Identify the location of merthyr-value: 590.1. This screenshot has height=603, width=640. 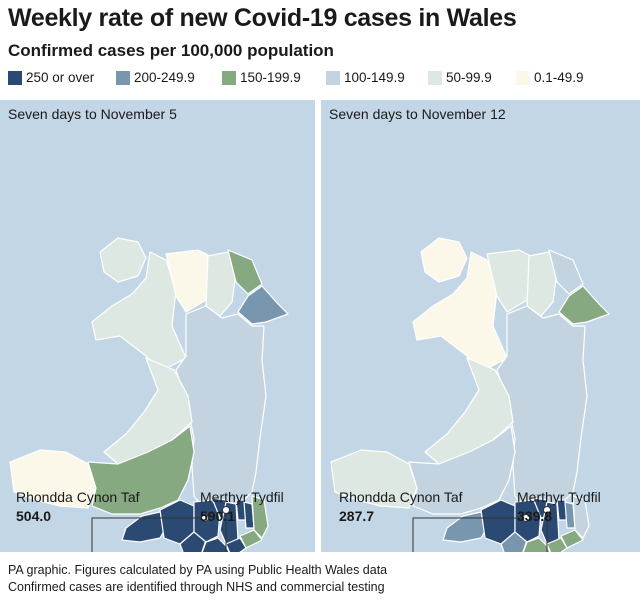
(218, 516).